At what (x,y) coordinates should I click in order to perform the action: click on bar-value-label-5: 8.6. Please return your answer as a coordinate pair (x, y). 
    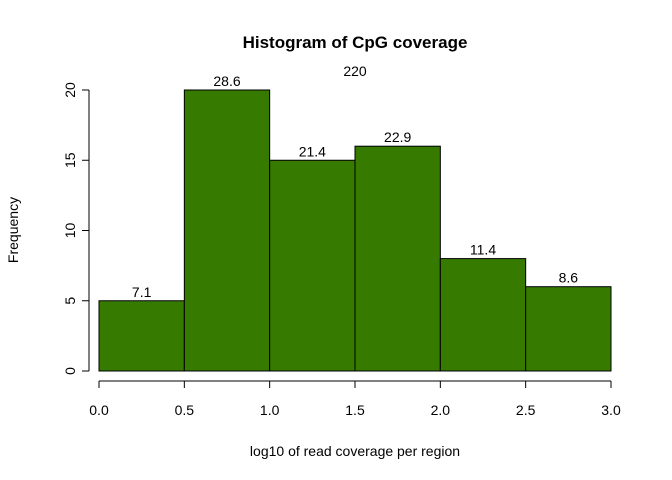
    Looking at the image, I should click on (569, 278).